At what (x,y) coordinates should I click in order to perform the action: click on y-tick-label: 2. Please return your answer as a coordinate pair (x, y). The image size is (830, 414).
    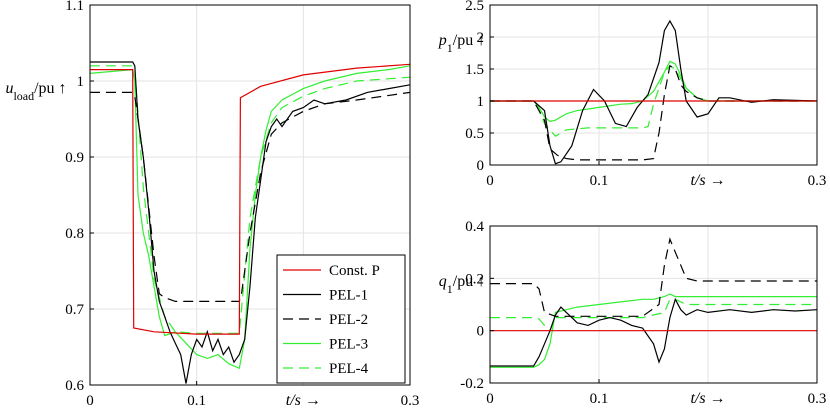
    Looking at the image, I should click on (481, 38).